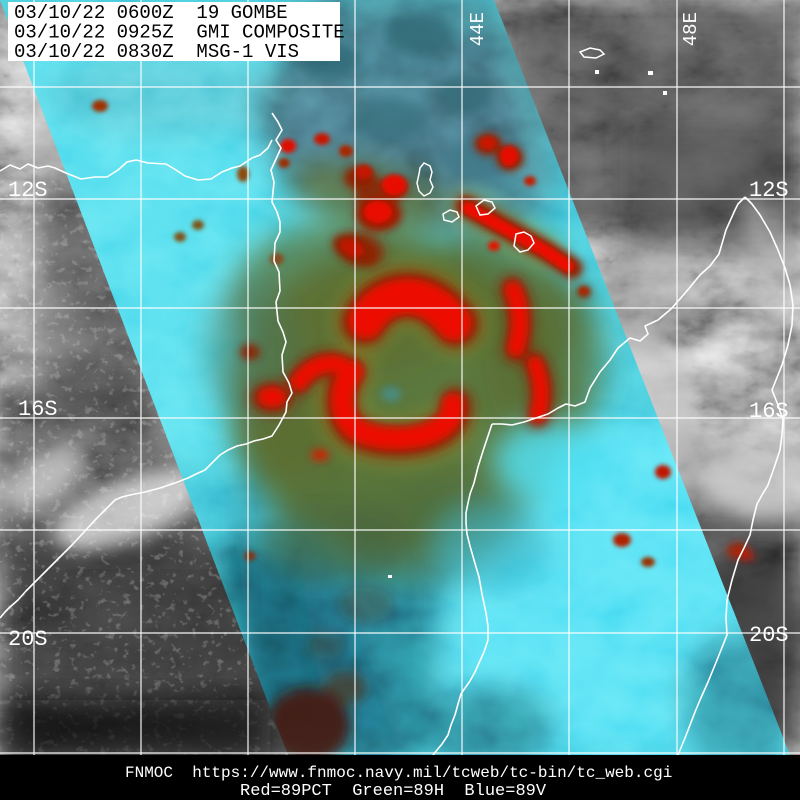 This screenshot has height=800, width=800. Describe the element at coordinates (393, 791) in the screenshot. I see `svg-text: Red=89PCT Green=89H Blue=89V` at that location.